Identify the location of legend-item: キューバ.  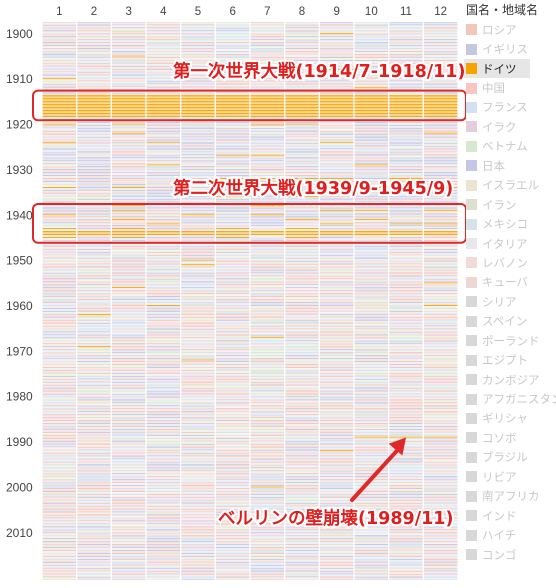
(511, 282).